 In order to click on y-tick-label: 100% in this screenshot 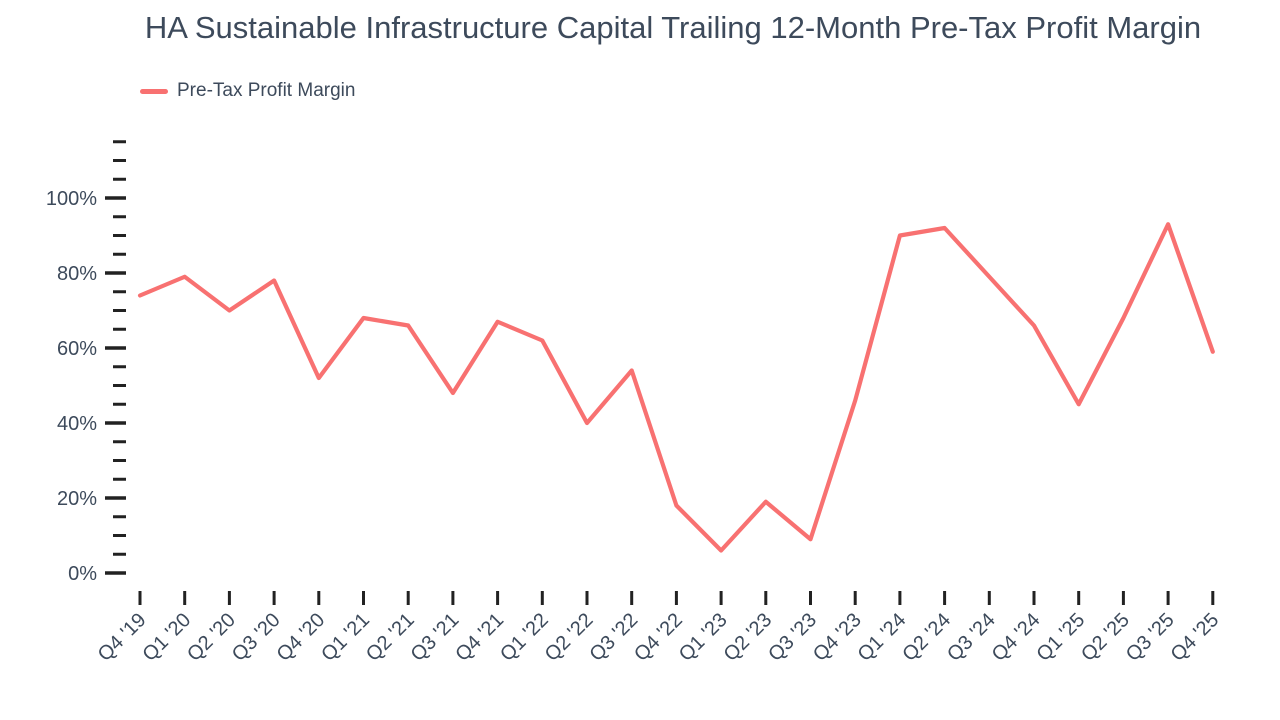, I will do `click(71, 199)`.